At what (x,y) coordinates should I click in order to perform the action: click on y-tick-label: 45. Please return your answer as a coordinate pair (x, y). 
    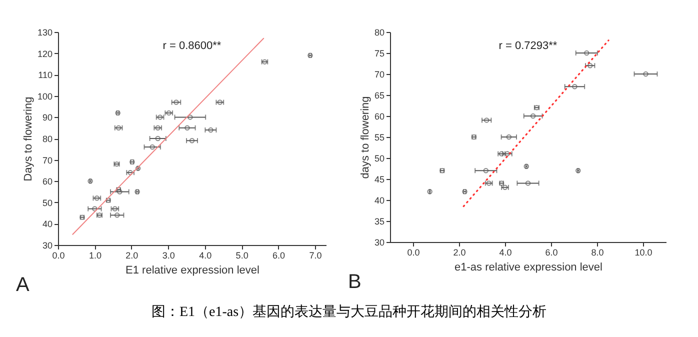
    Looking at the image, I should click on (379, 179).